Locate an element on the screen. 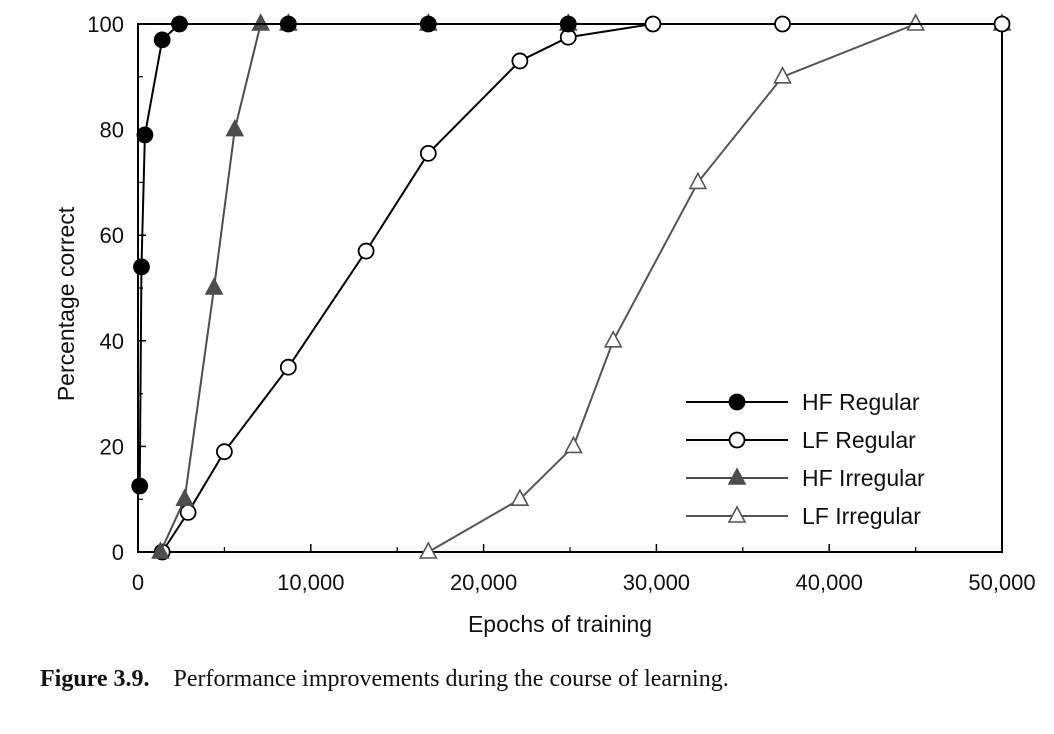  legend-item: LF Regular is located at coordinates (801, 440).